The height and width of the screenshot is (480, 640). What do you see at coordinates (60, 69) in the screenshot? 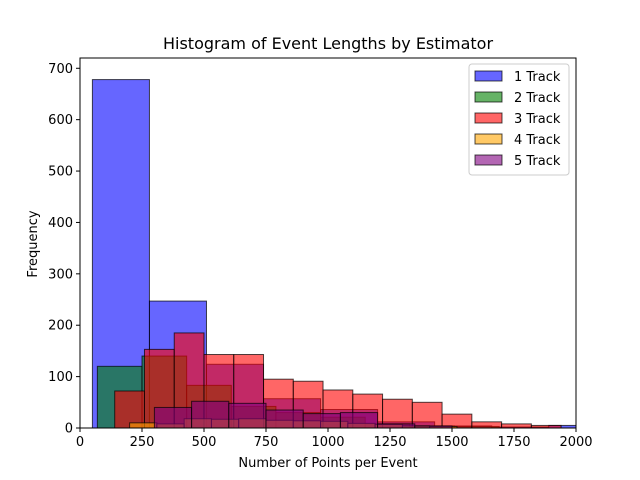
I see `y-tick-label: 700` at bounding box center [60, 69].